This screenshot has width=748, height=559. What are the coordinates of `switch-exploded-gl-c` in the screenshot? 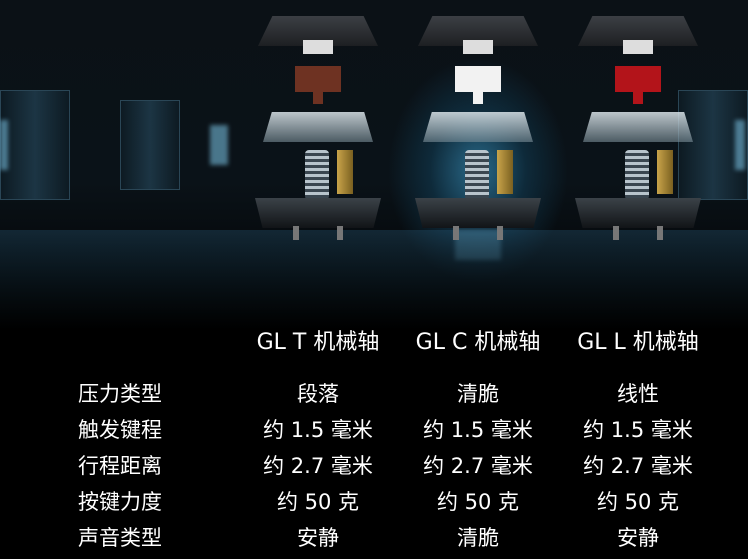 It's located at (478, 125).